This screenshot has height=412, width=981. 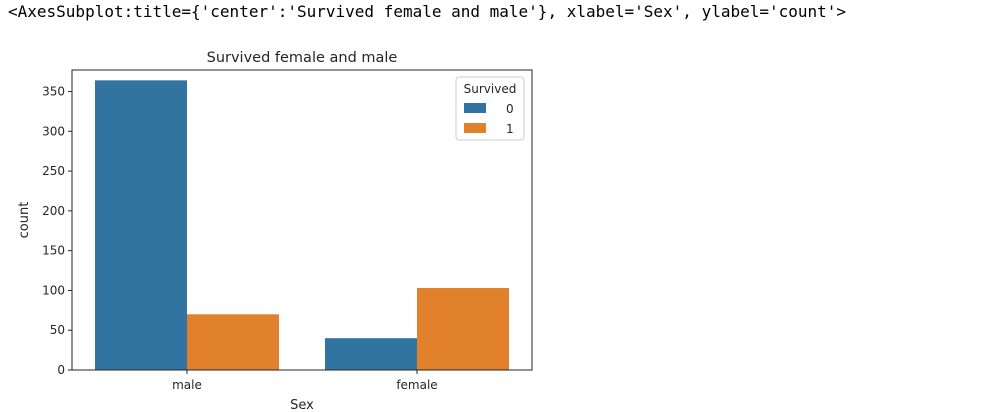 What do you see at coordinates (53, 131) in the screenshot?
I see `y-tick-label: 300` at bounding box center [53, 131].